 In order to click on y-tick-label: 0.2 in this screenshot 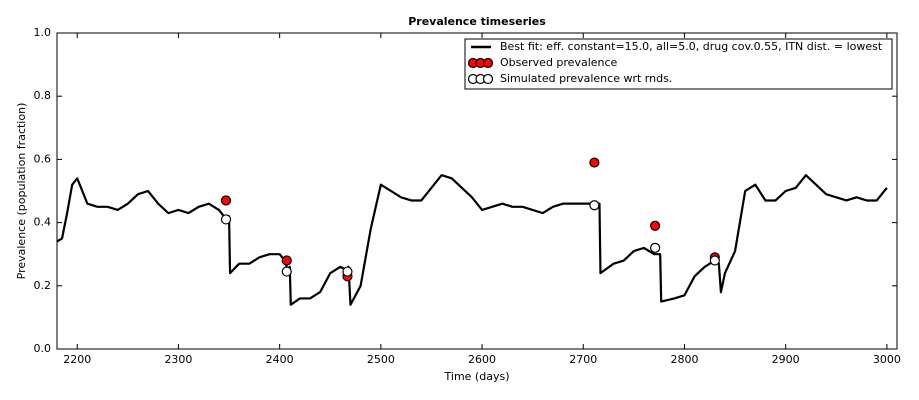, I will do `click(43, 285)`.